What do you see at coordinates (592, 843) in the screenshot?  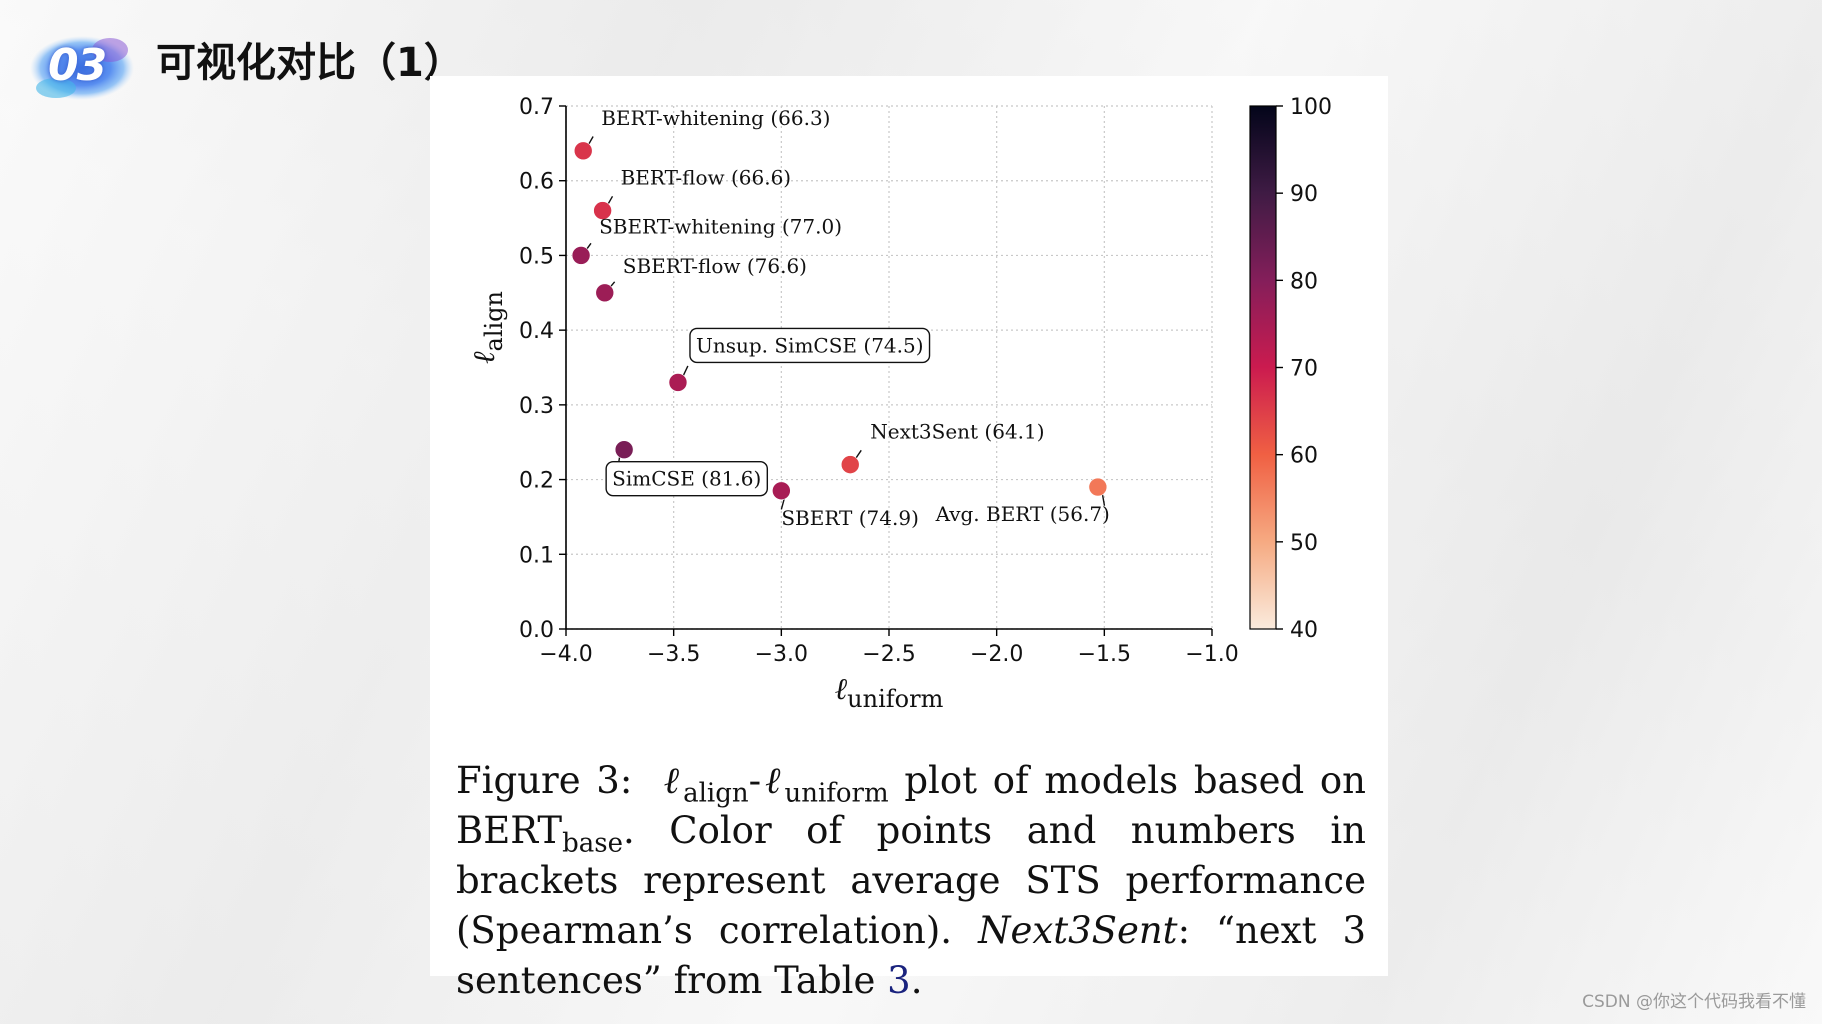 I see `caption-base-sub: base` at bounding box center [592, 843].